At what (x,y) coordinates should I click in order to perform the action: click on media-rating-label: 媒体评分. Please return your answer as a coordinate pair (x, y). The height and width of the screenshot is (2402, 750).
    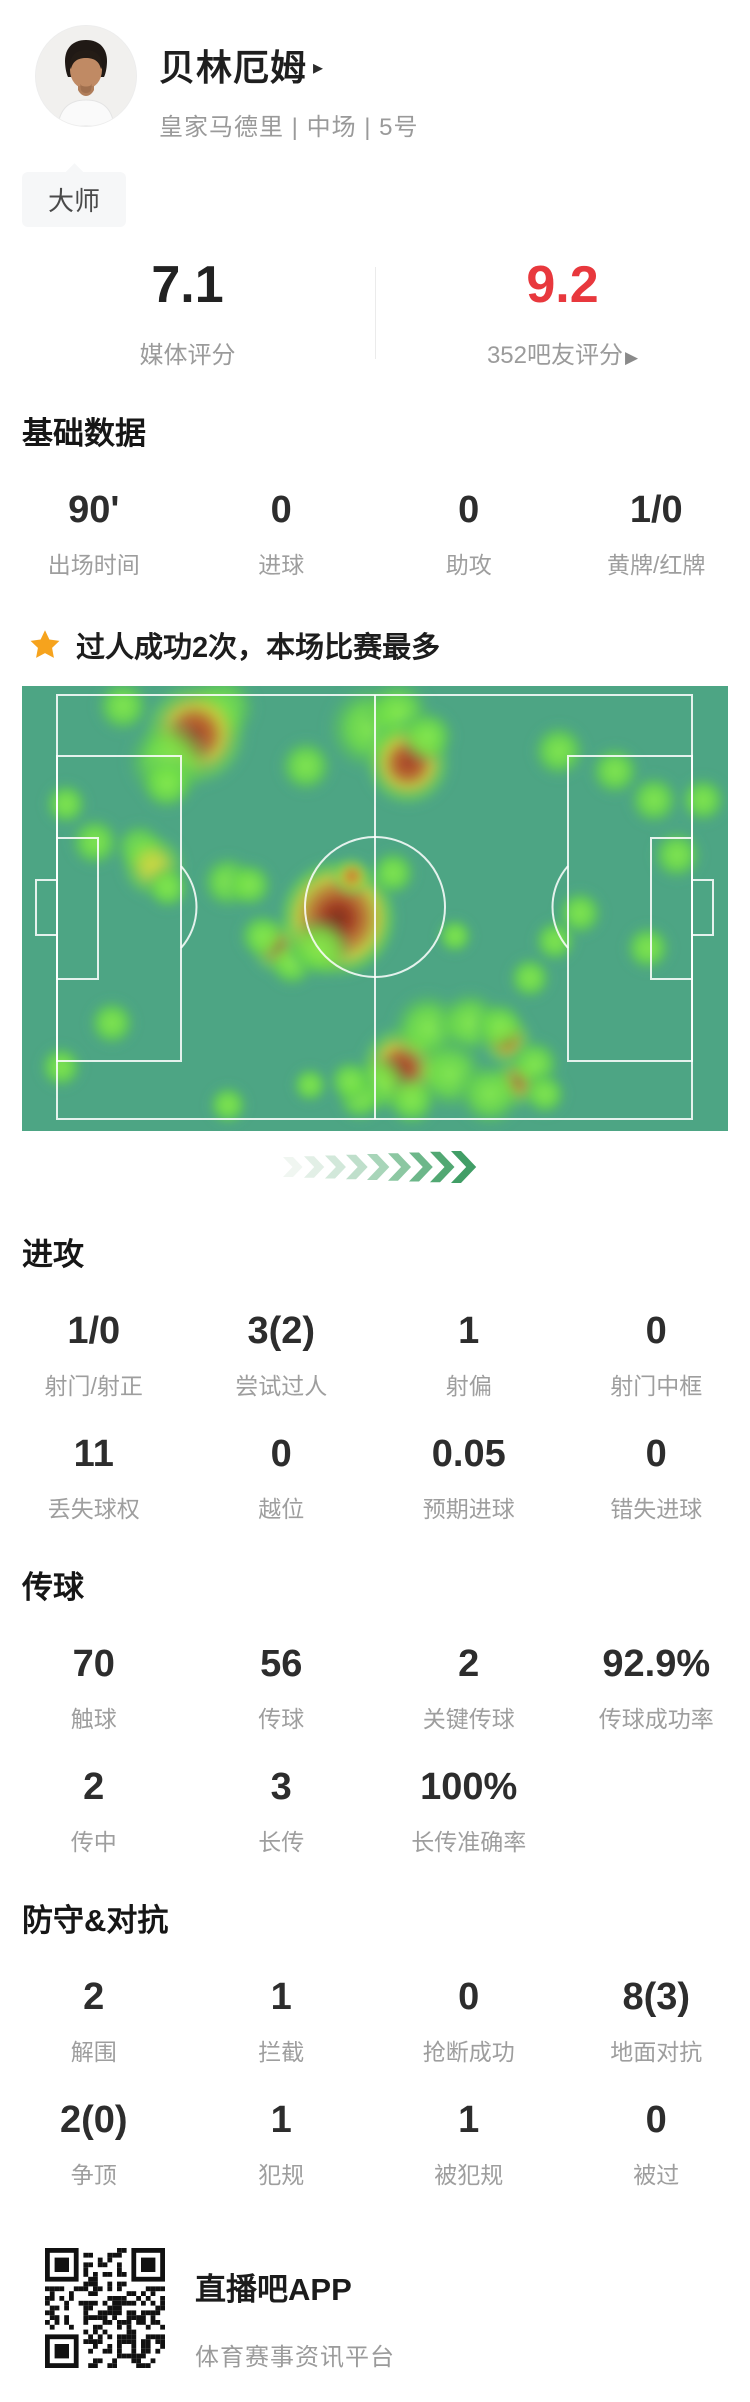
    Looking at the image, I should click on (187, 352).